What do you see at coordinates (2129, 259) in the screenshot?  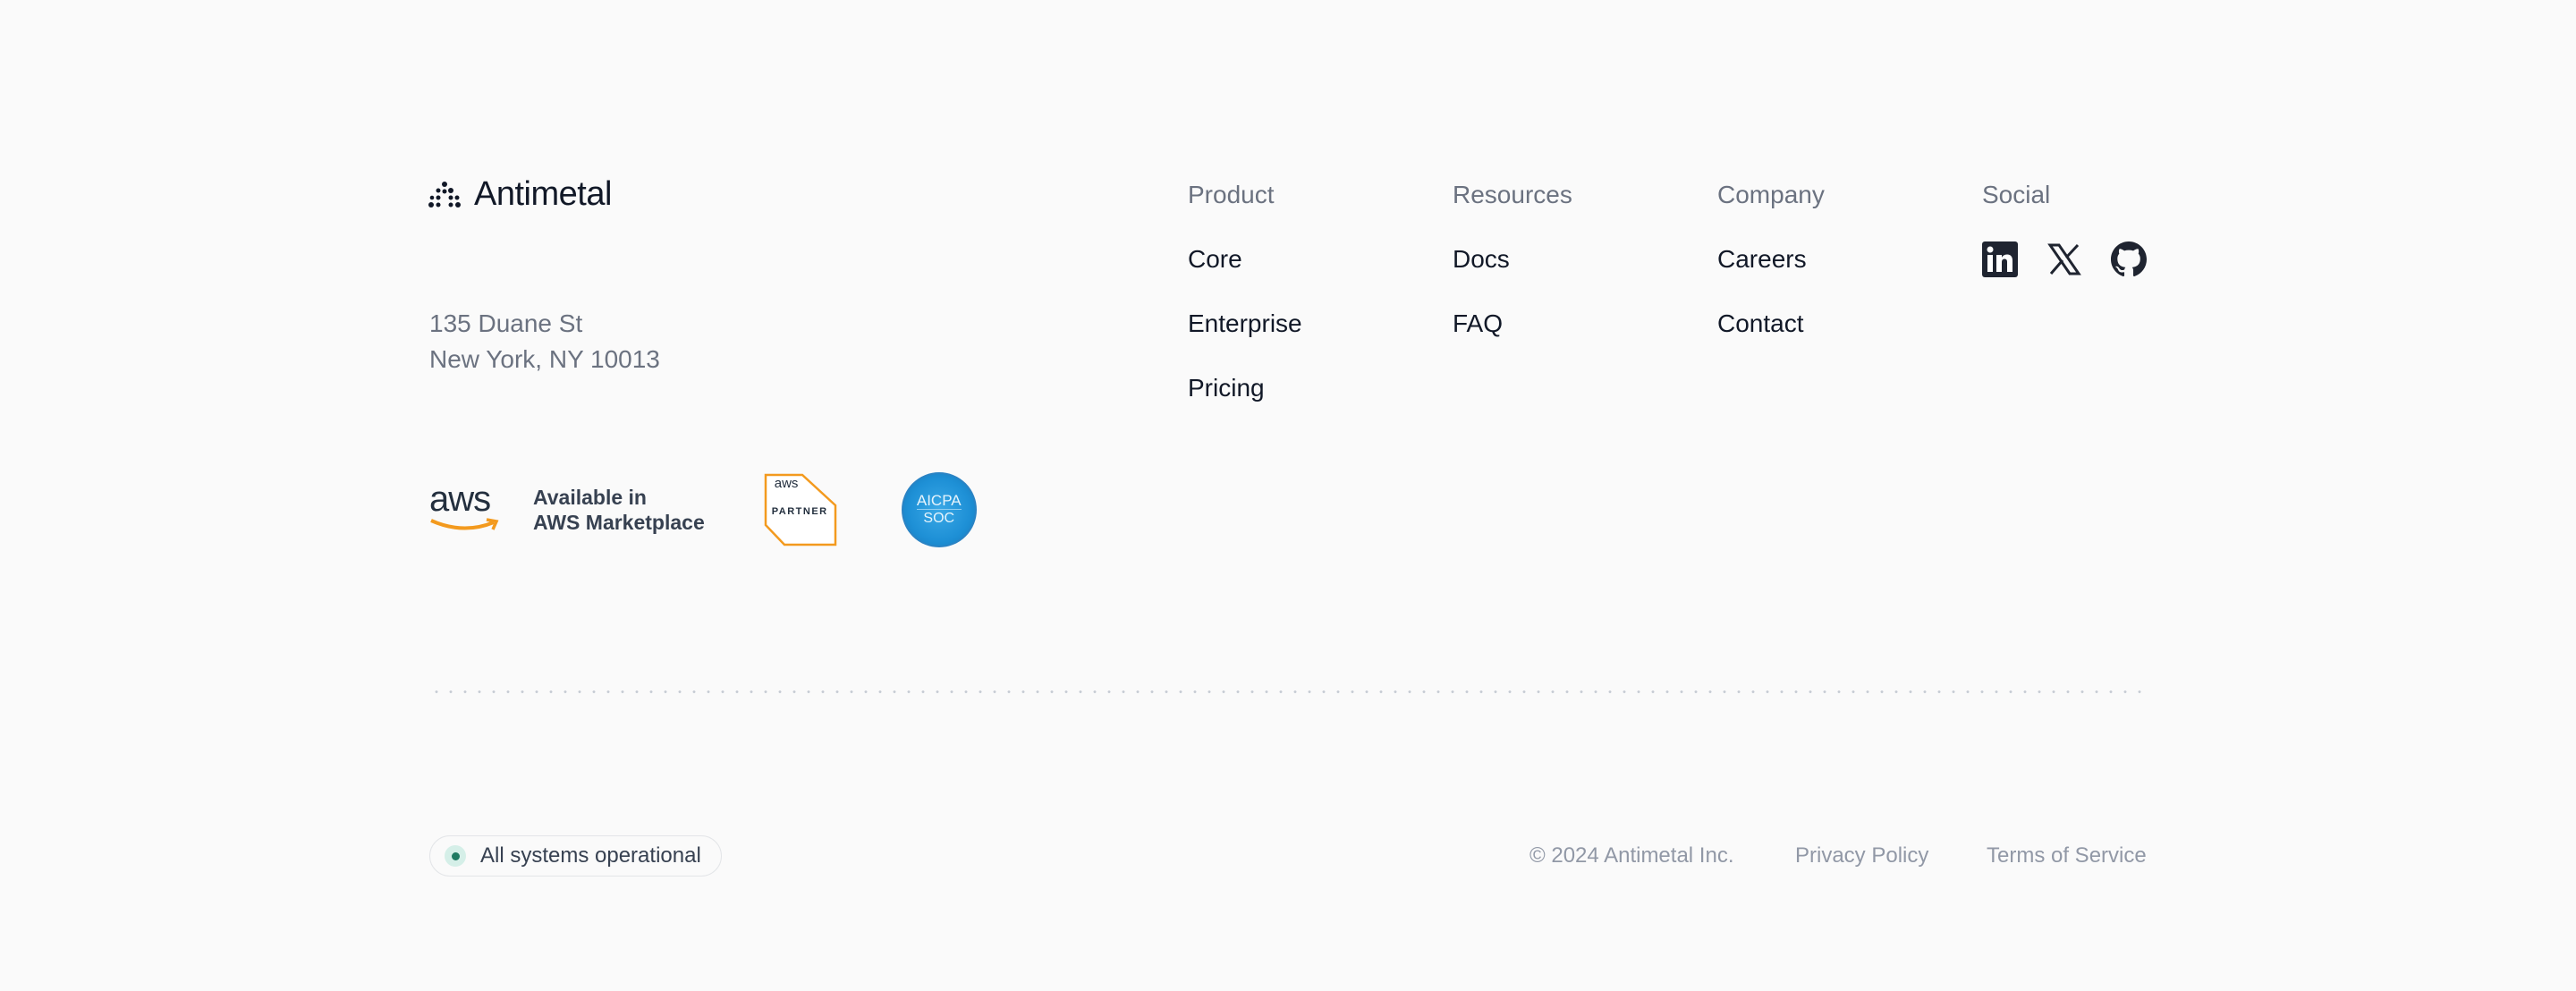 I see `github-icon` at bounding box center [2129, 259].